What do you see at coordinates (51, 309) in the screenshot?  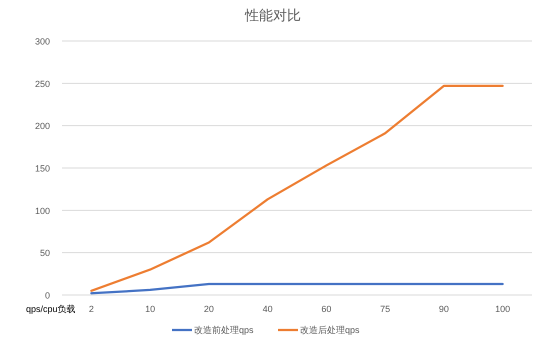 I see `x-axis-title: qps/cpu负载` at bounding box center [51, 309].